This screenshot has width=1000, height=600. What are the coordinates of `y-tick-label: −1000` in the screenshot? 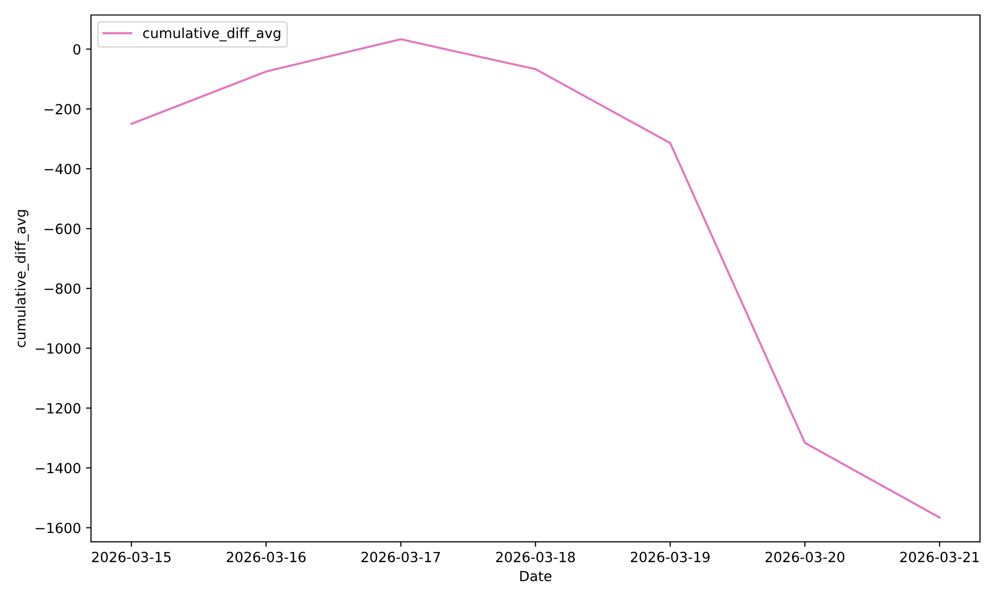 It's located at (58, 348).